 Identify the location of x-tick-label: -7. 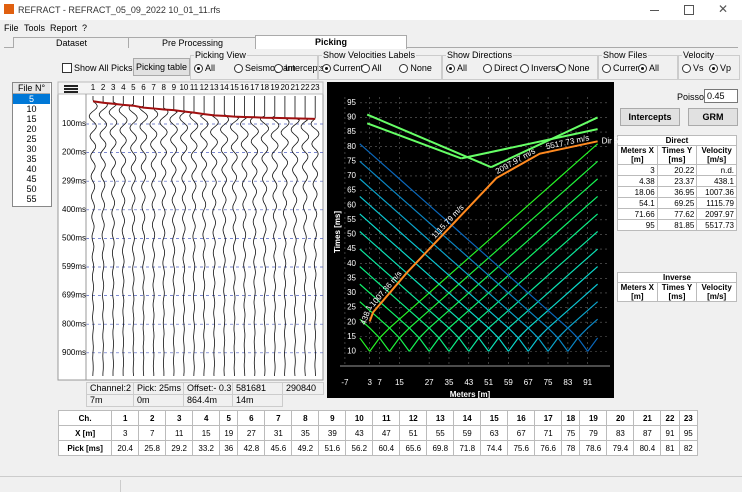
(345, 382).